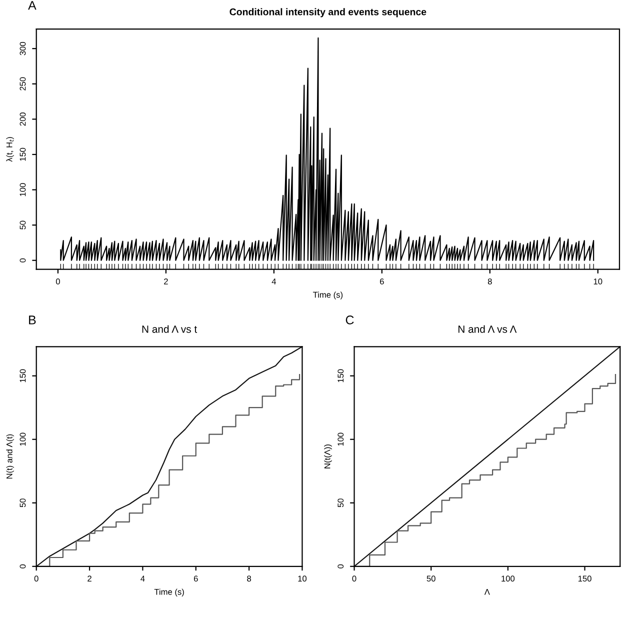 This screenshot has width=627, height=619. Describe the element at coordinates (170, 329) in the screenshot. I see `chart-title: N and Λ vs t` at that location.